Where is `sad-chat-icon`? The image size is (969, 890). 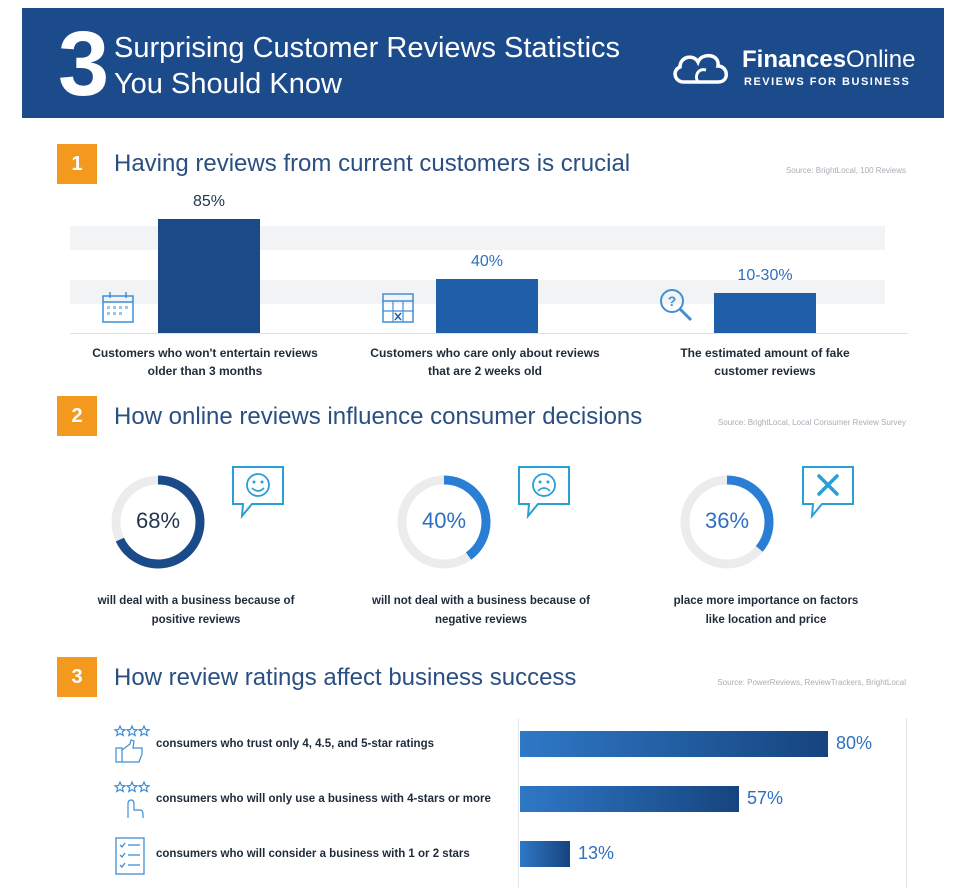 sad-chat-icon is located at coordinates (544, 493).